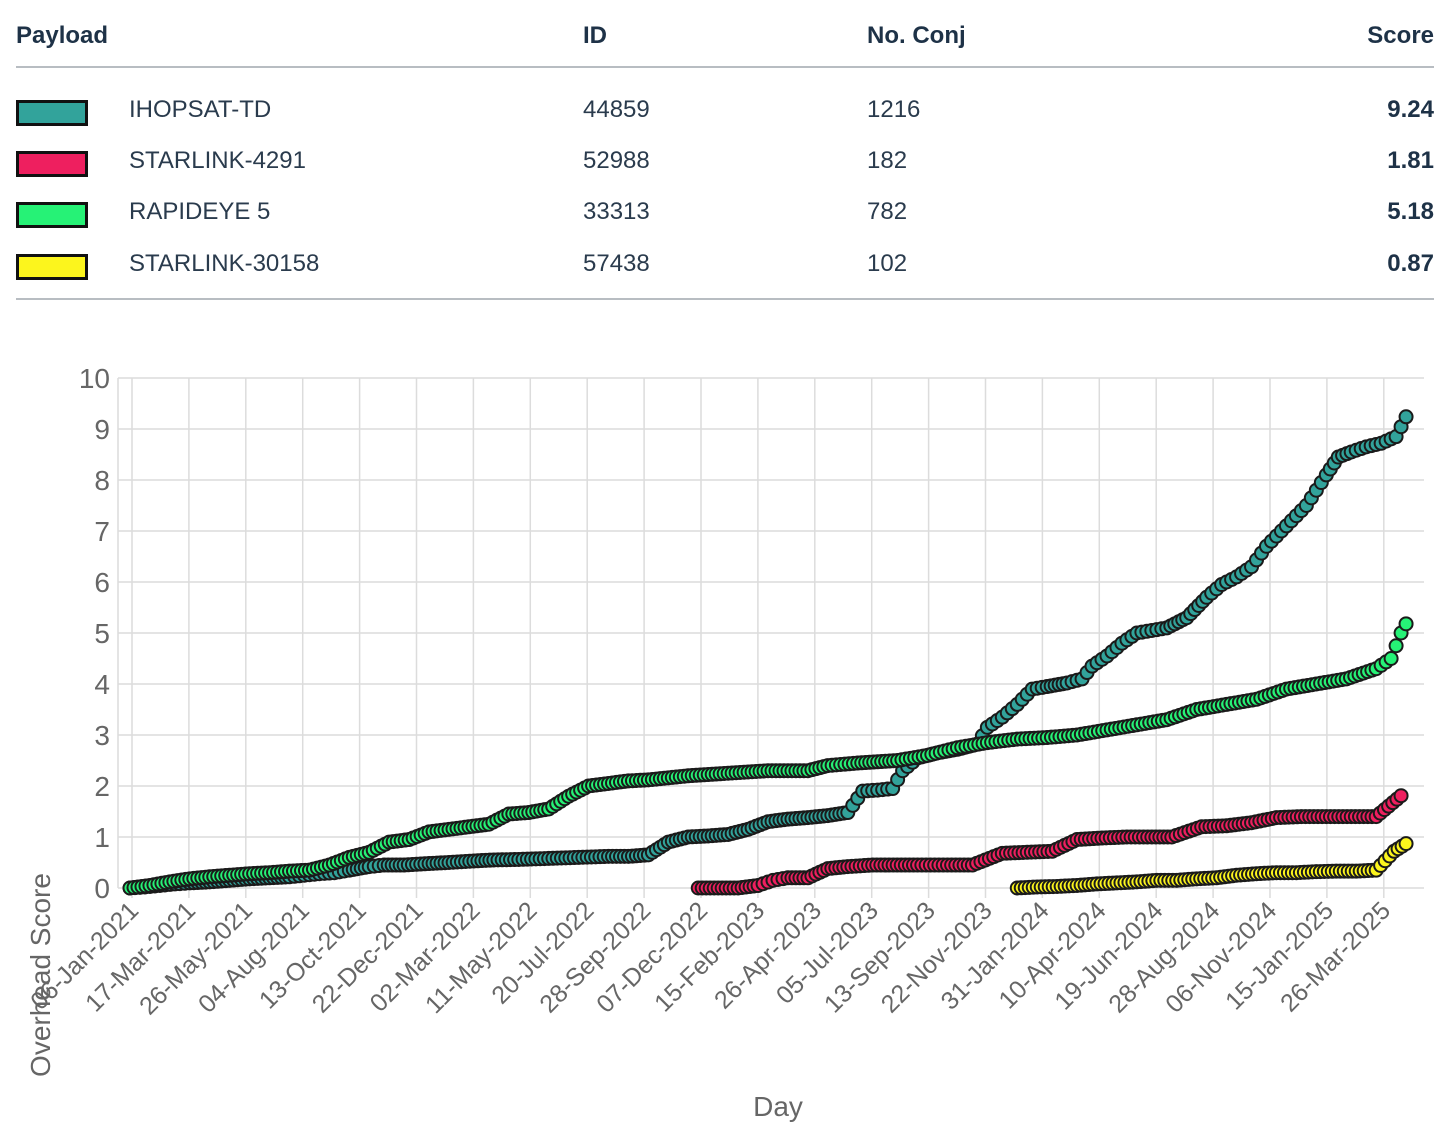 Image resolution: width=1456 pixels, height=1147 pixels. Describe the element at coordinates (916, 35) in the screenshot. I see `header-conj: No. Conj` at that location.